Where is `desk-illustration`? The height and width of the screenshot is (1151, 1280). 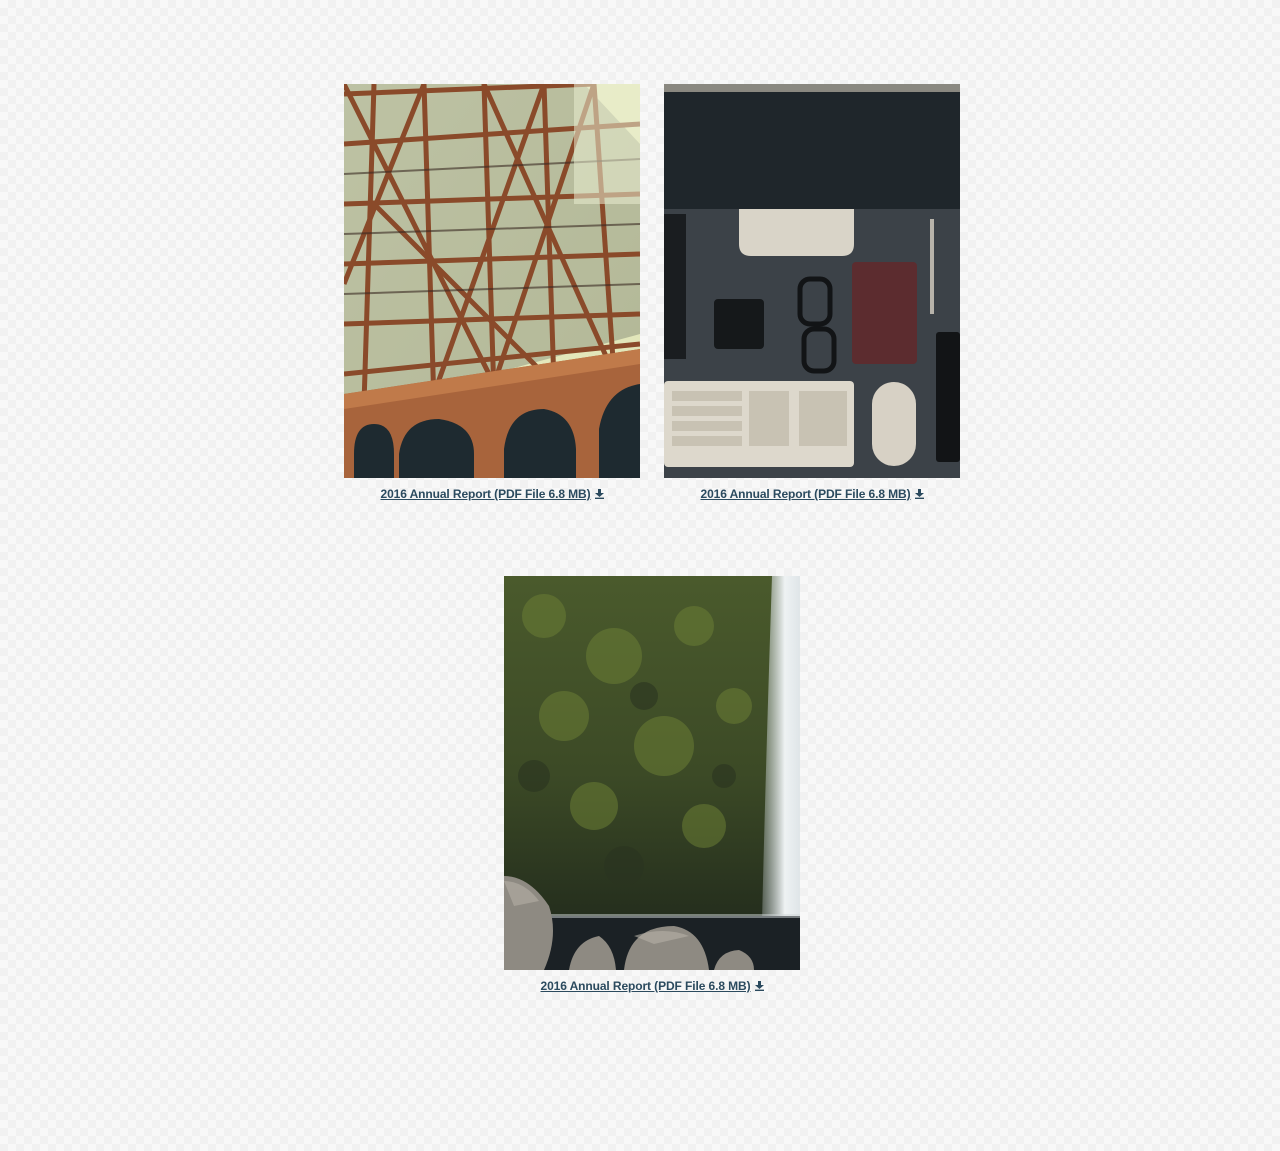 desk-illustration is located at coordinates (812, 281).